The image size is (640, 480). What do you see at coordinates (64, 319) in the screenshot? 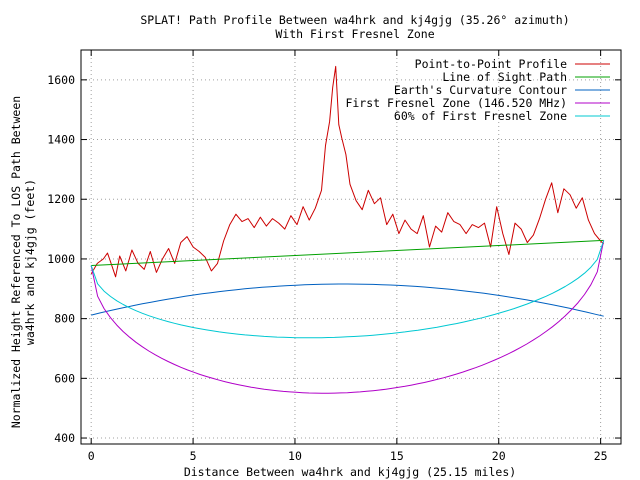
I see `y-tick-label: 800` at bounding box center [64, 319].